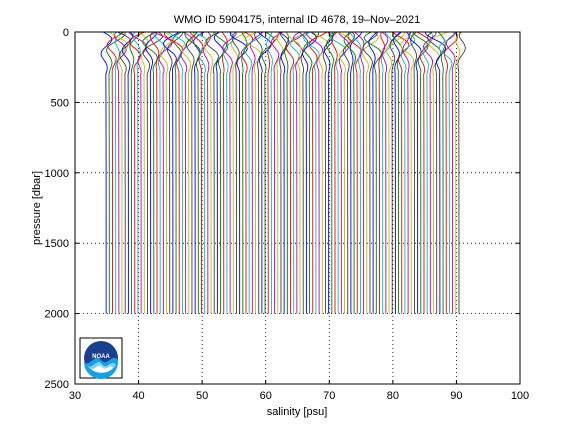 This screenshot has width=576, height=432. I want to click on x-axis-label: salinity [psu], so click(297, 412).